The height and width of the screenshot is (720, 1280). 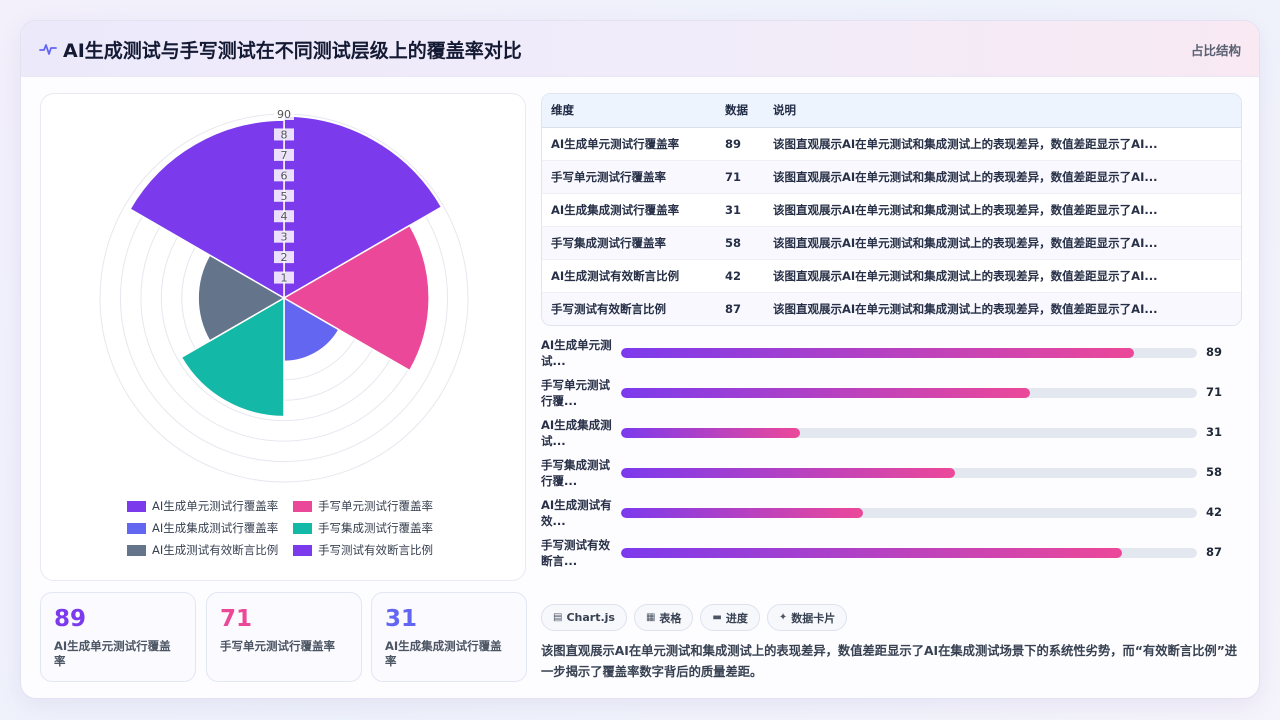 I want to click on legend-label: 手写单元测试行覆盖率, so click(x=375, y=506).